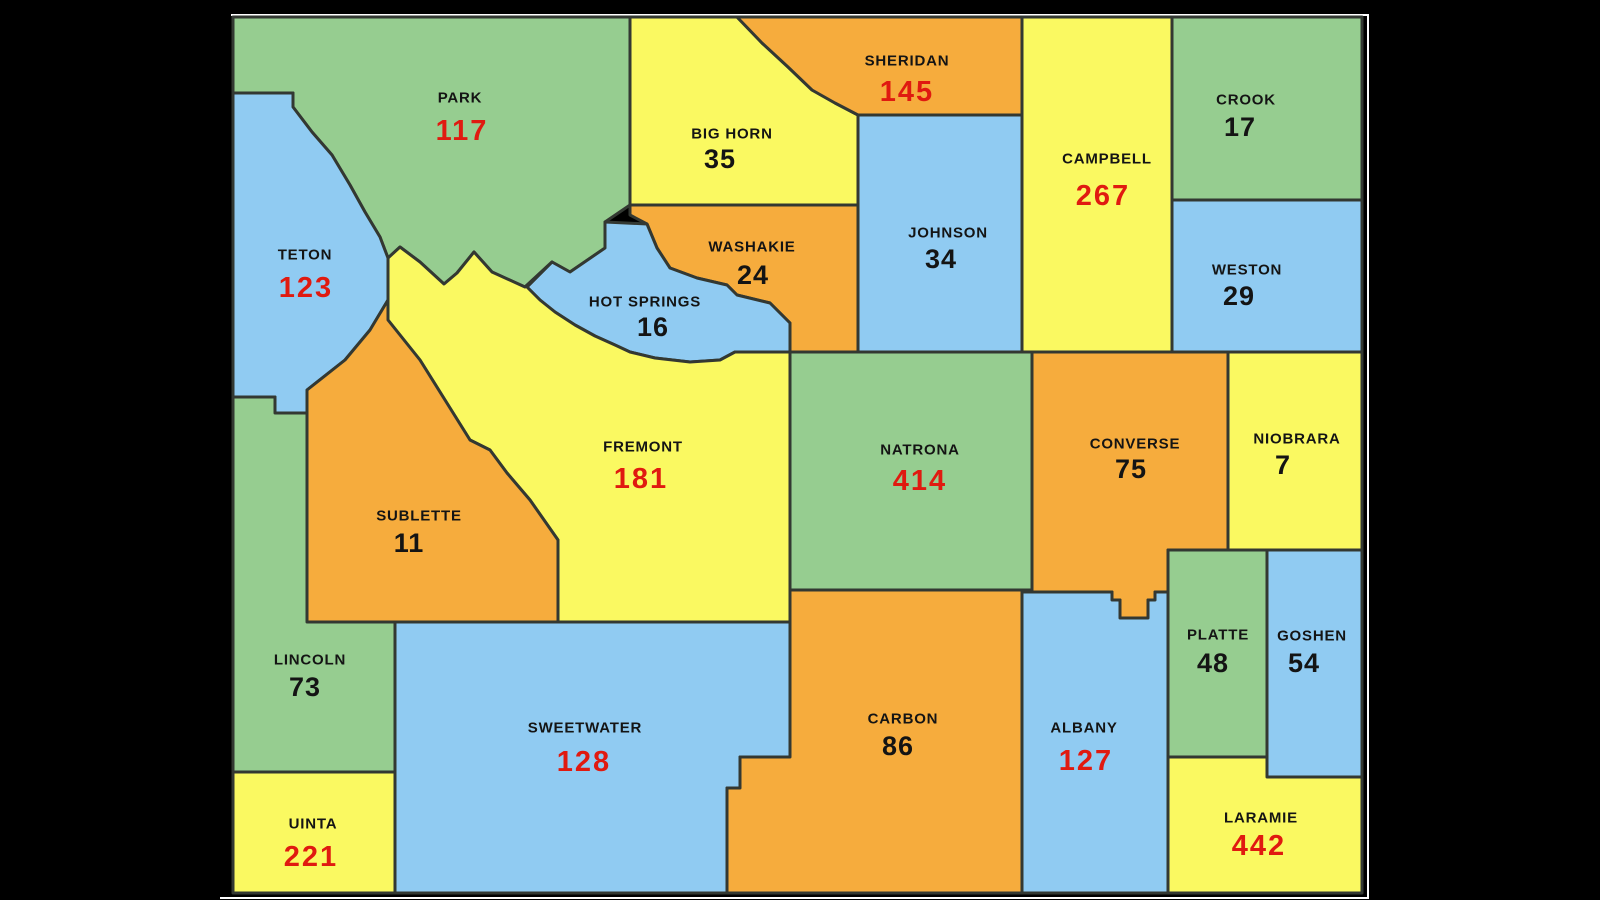  What do you see at coordinates (1095, 742) in the screenshot?
I see `county-shape-albany` at bounding box center [1095, 742].